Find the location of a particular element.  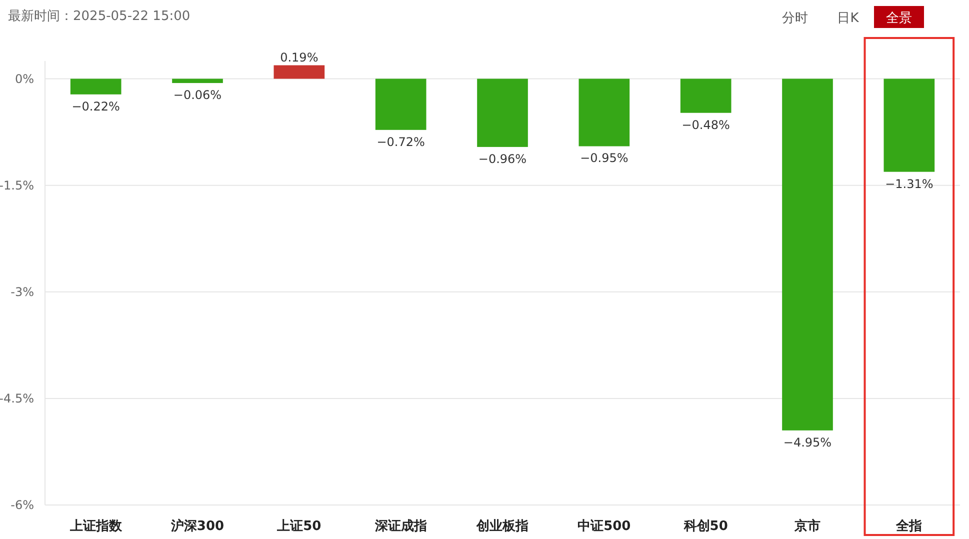

y-tick-label: -4.5% is located at coordinates (17, 398).